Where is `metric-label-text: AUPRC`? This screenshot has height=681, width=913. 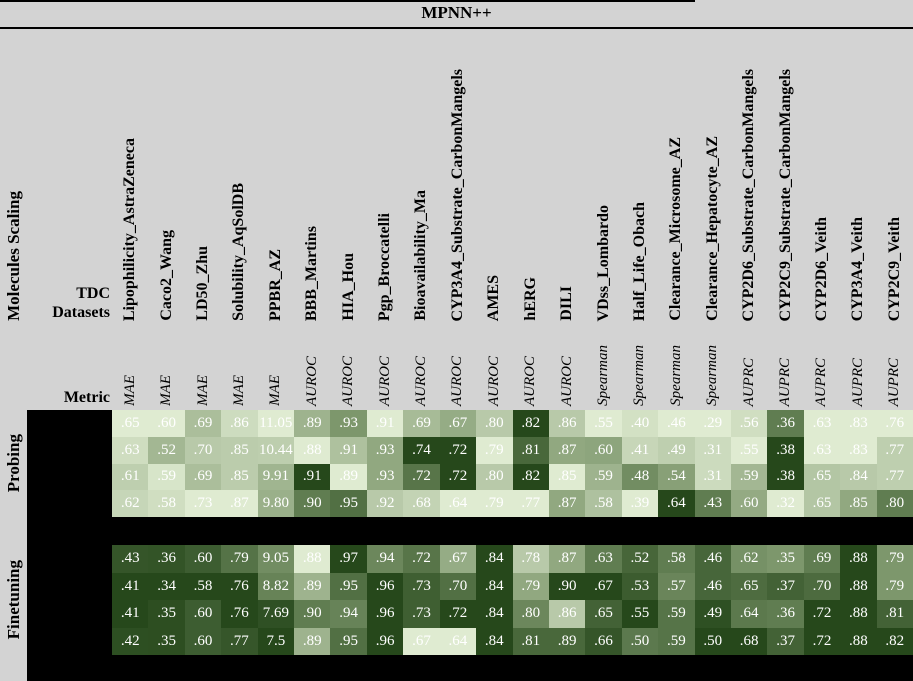
metric-label-text: AUPRC is located at coordinates (785, 381).